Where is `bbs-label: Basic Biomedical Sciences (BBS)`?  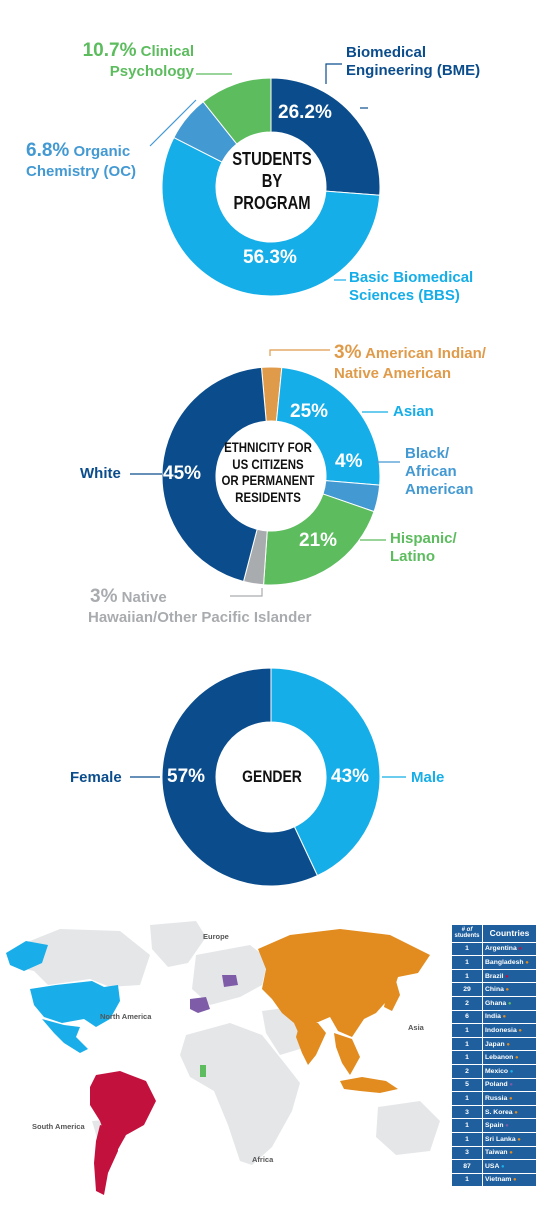
bbs-label: Basic Biomedical Sciences (BBS) is located at coordinates (411, 287).